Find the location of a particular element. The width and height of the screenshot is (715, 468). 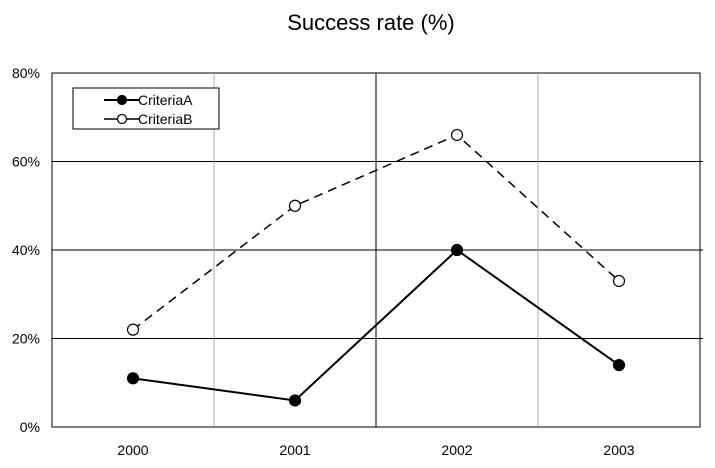

legend-label-criteria-b: CriteriaB is located at coordinates (165, 119).